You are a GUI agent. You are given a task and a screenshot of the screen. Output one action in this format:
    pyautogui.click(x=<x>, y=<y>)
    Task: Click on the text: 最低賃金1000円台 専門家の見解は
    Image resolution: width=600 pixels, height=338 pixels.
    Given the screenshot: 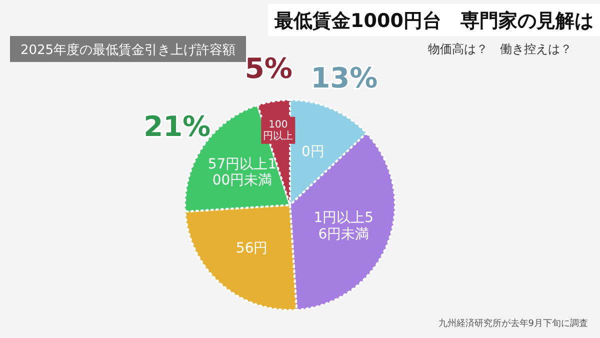 What is the action you would take?
    pyautogui.click(x=434, y=21)
    